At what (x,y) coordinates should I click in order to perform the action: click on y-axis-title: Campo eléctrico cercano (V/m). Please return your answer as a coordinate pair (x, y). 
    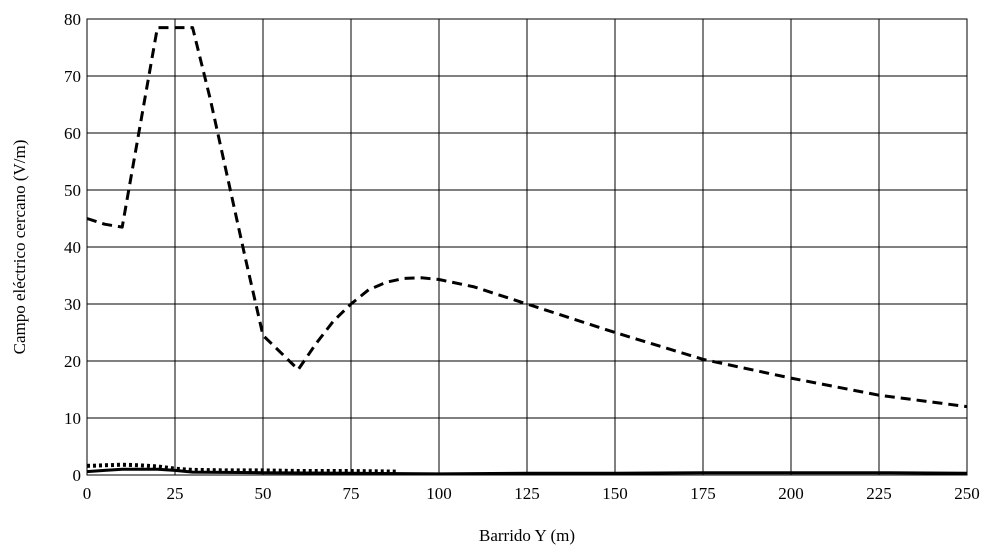
    Looking at the image, I should click on (19, 247).